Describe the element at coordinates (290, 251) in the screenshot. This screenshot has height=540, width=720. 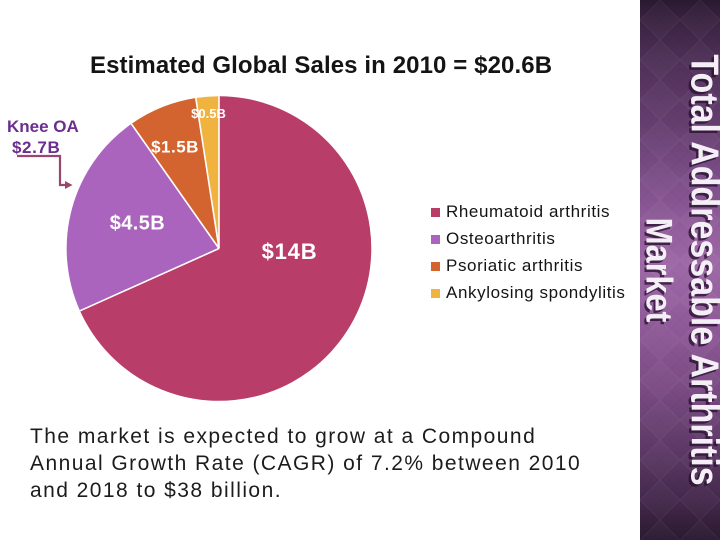
I see `svg-text: $14B` at that location.